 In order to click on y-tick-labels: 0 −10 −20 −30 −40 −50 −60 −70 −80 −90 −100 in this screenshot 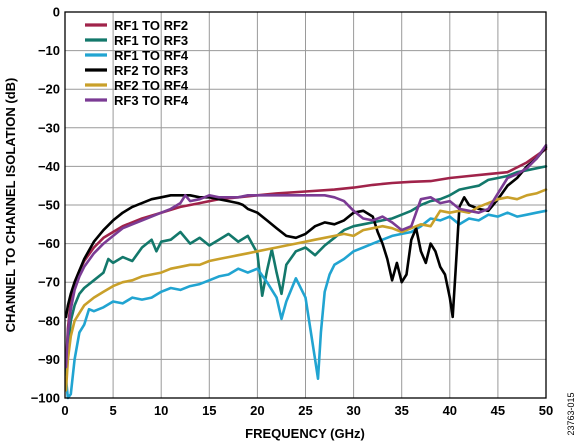, I will do `click(45, 205)`.